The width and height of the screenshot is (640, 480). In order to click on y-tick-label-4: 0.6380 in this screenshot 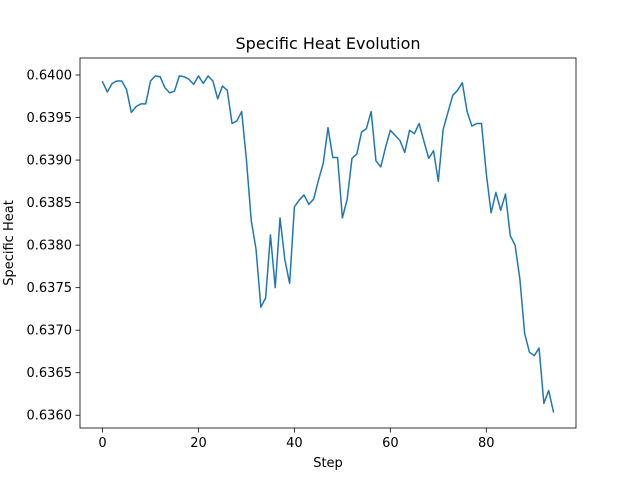, I will do `click(50, 246)`.